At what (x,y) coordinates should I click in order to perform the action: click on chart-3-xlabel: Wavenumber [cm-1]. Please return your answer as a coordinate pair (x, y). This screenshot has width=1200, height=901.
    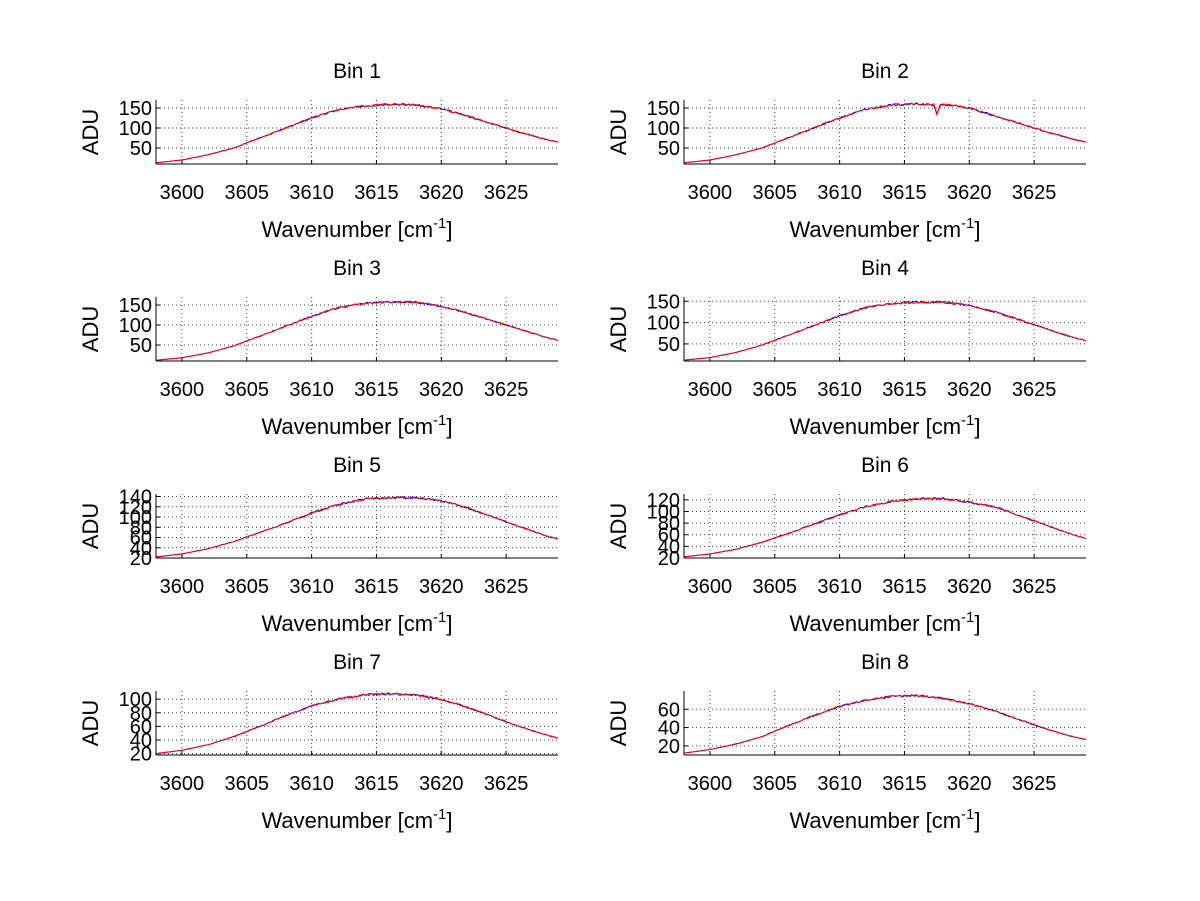
    Looking at the image, I should click on (356, 425).